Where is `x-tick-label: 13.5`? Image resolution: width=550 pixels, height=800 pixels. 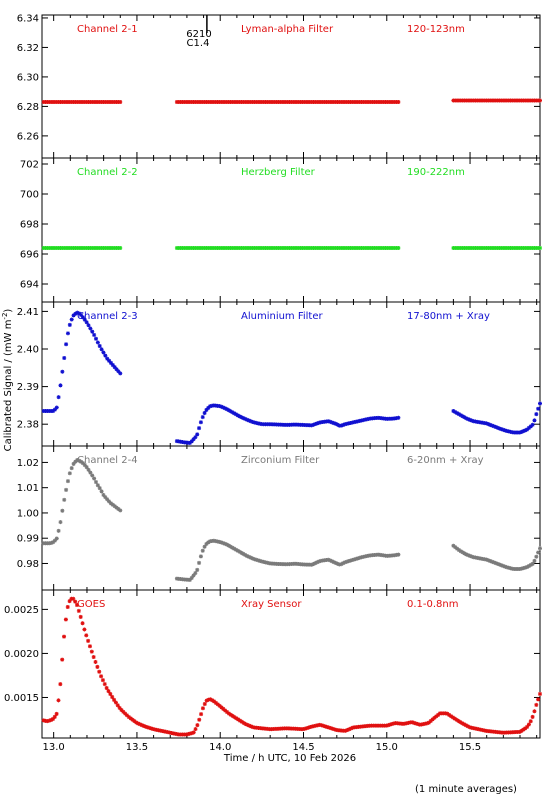
x-tick-label: 13.5 is located at coordinates (137, 747).